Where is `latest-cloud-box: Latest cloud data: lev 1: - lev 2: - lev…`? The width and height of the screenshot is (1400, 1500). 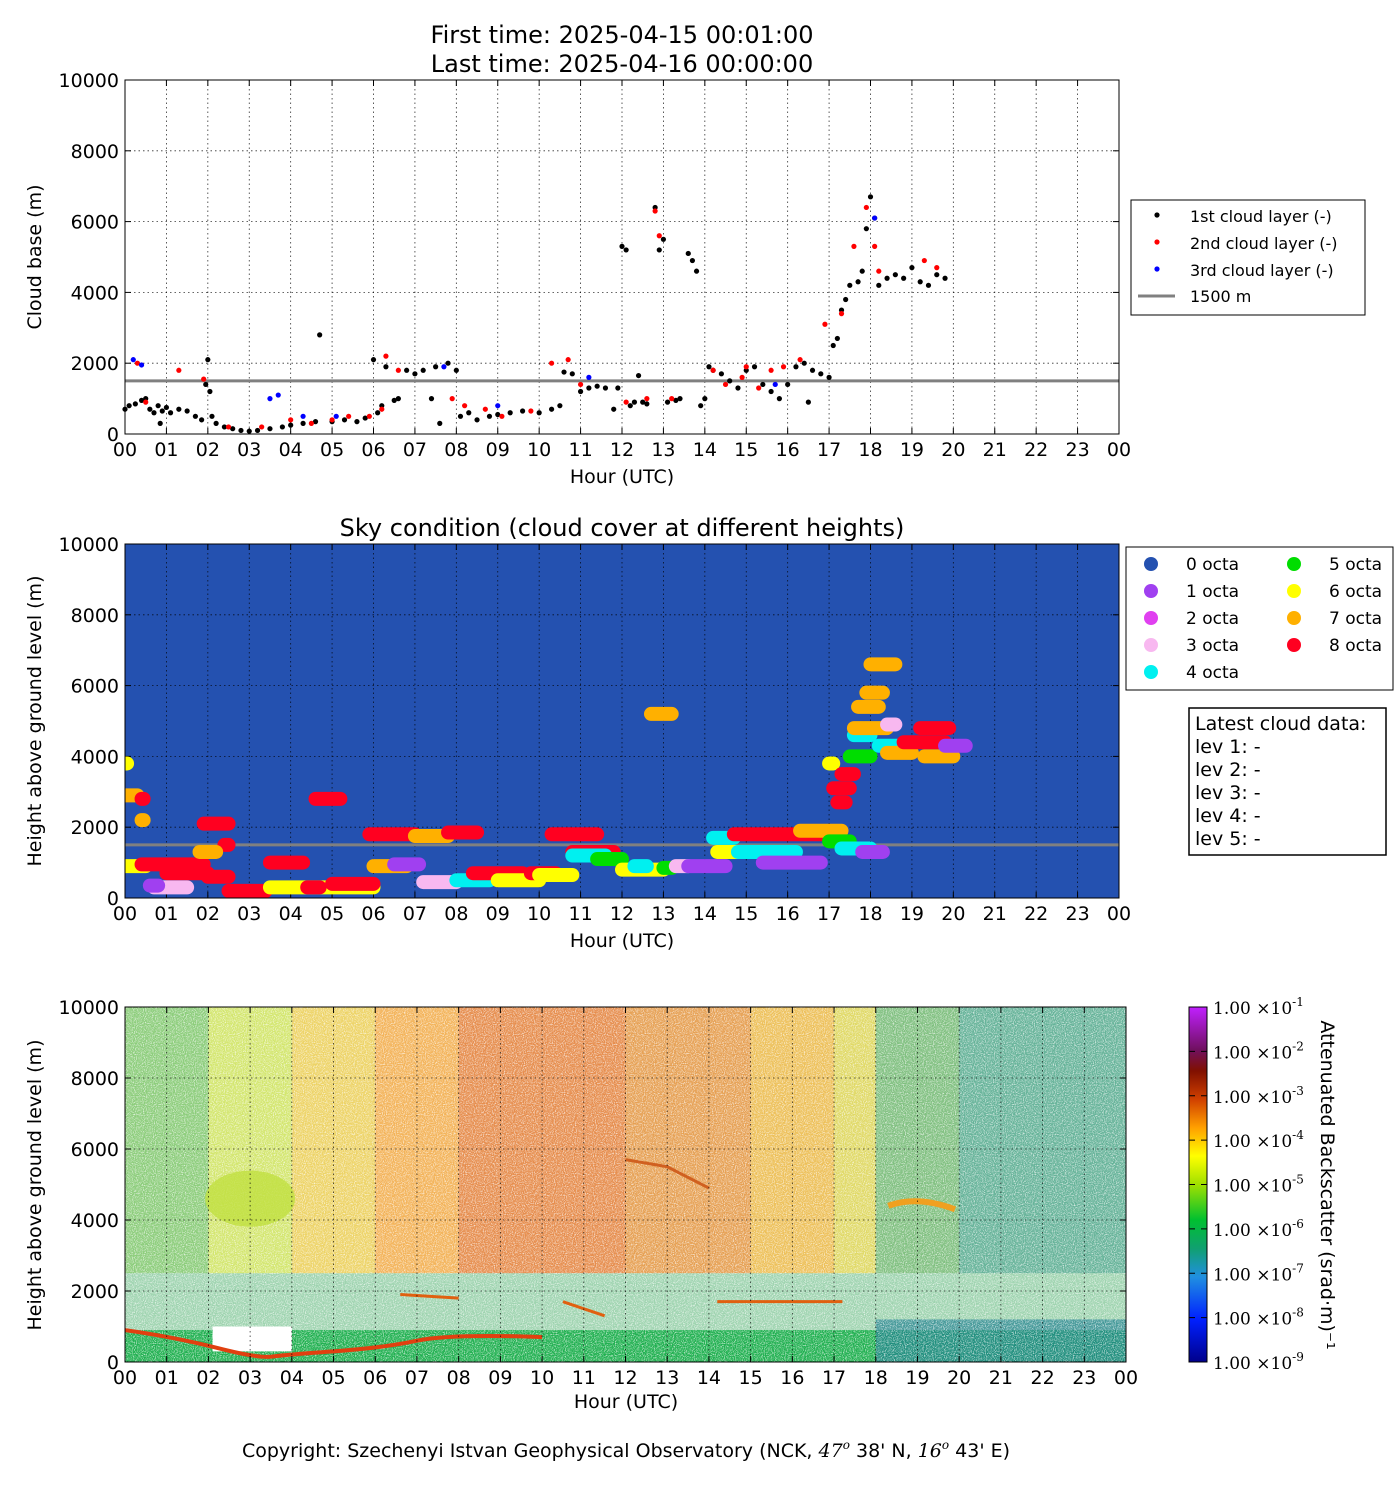
latest-cloud-box: Latest cloud data: lev 1: - lev 2: - lev… is located at coordinates (1287, 781).